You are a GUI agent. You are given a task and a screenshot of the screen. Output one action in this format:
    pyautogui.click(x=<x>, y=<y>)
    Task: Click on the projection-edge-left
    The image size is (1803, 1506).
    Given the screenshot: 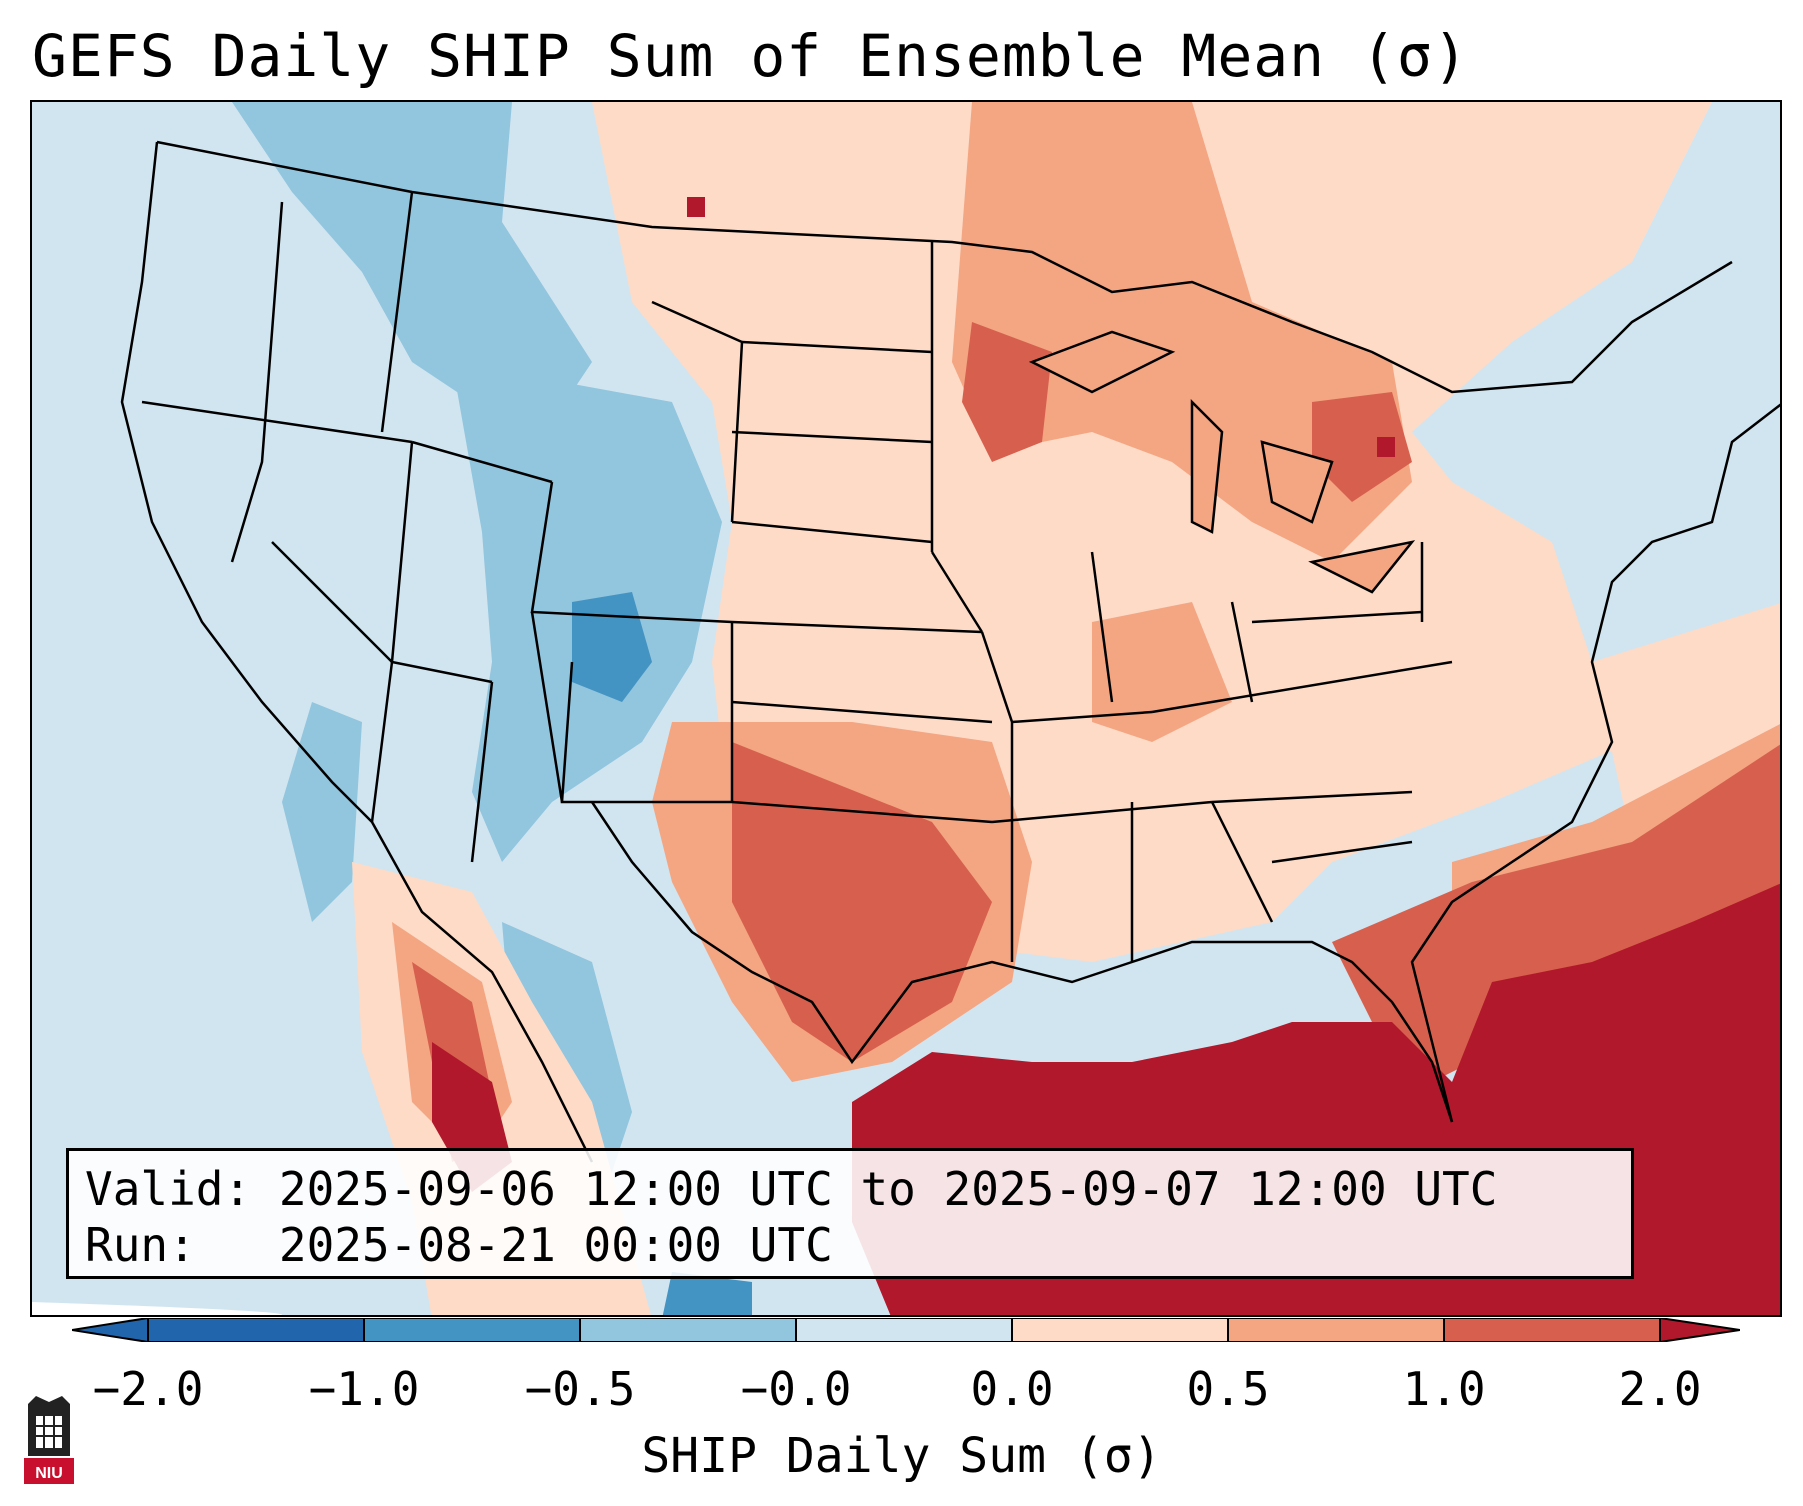 What is the action you would take?
    pyautogui.click(x=157, y=1308)
    